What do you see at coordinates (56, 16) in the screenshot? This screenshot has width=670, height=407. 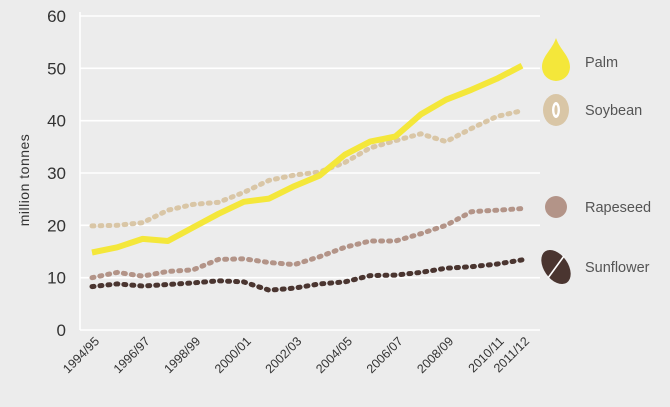 I see `y-tick-label: 60` at bounding box center [56, 16].